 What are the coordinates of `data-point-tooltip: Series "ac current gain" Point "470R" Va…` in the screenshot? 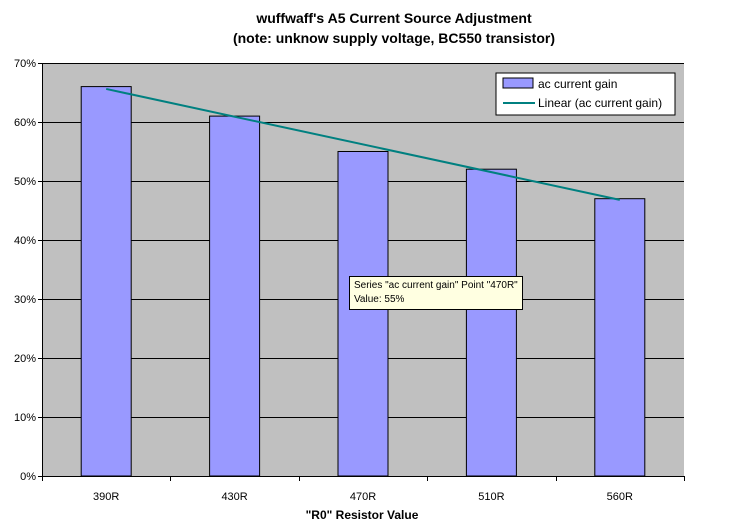 It's located at (436, 293).